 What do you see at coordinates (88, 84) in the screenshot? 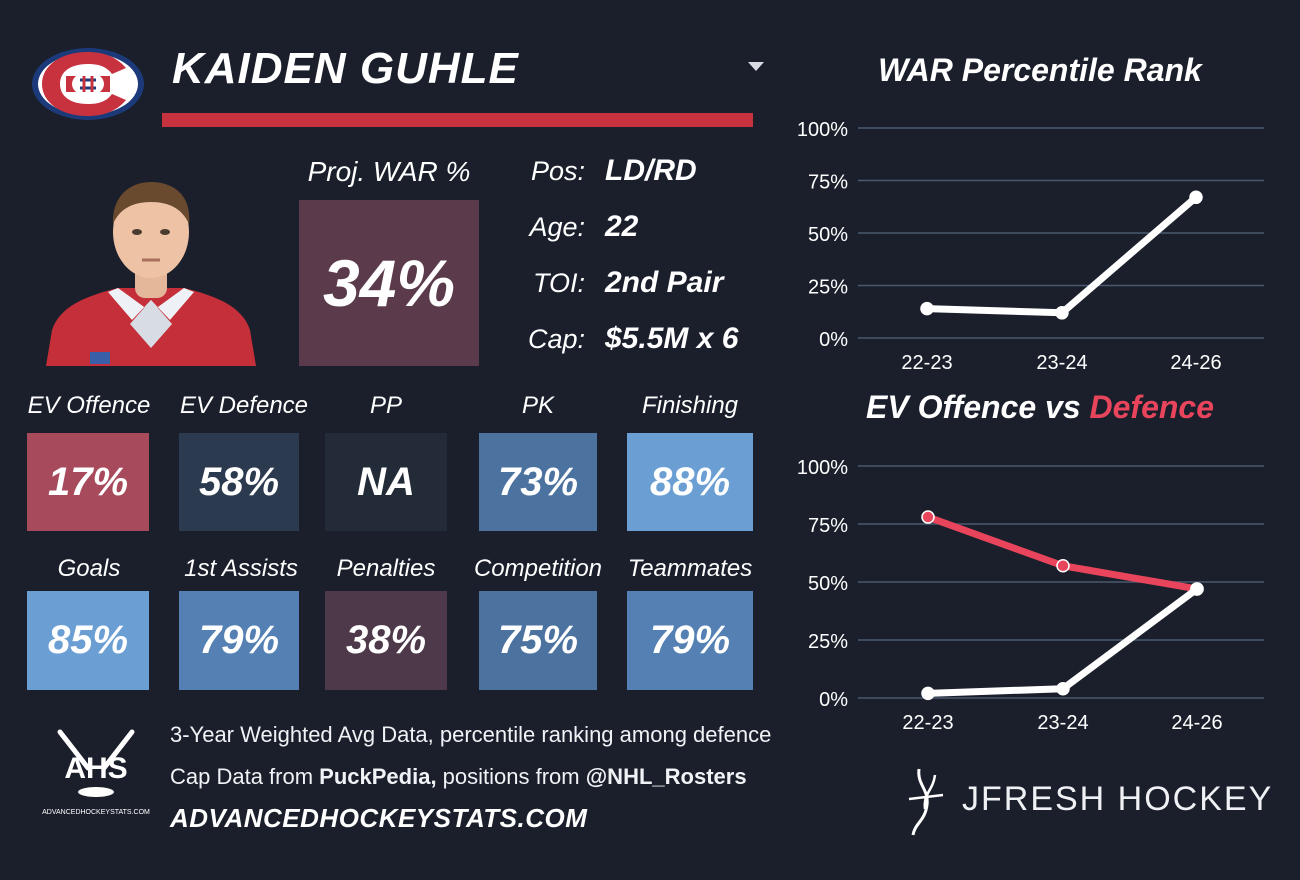
I see `team-logo-icon` at bounding box center [88, 84].